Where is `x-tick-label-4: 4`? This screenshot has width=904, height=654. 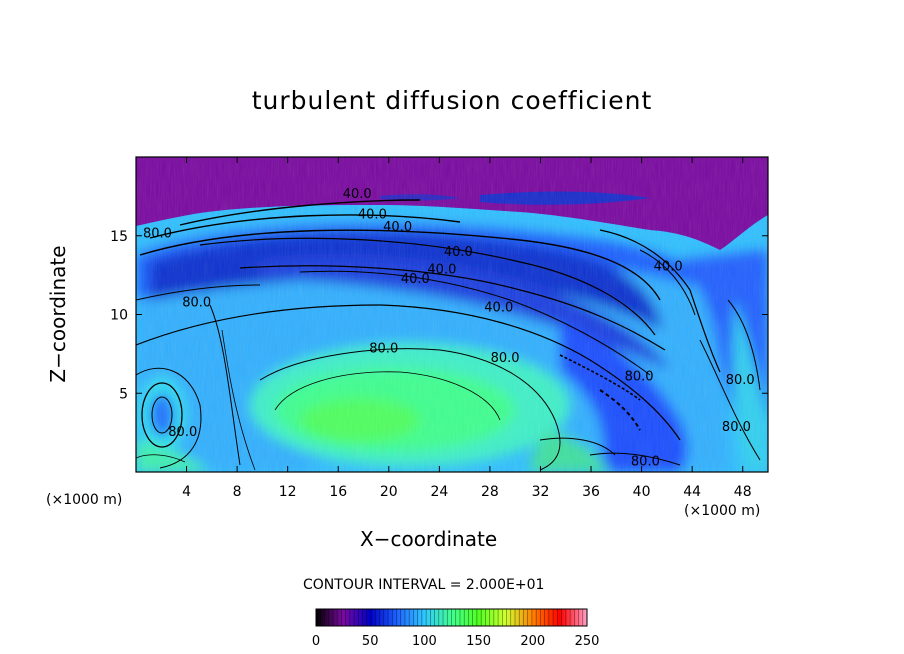
x-tick-label-4: 4 is located at coordinates (186, 492).